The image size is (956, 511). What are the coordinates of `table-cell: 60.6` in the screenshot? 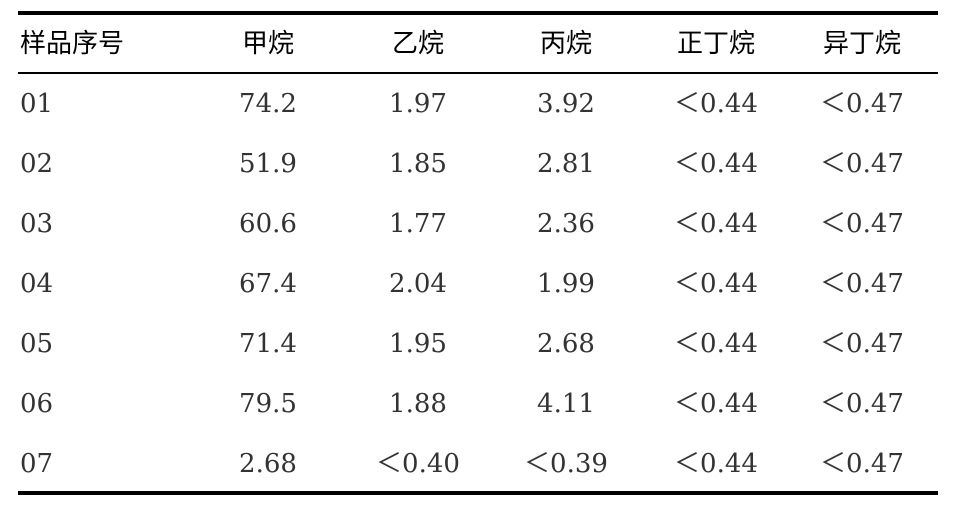 It's located at (268, 224).